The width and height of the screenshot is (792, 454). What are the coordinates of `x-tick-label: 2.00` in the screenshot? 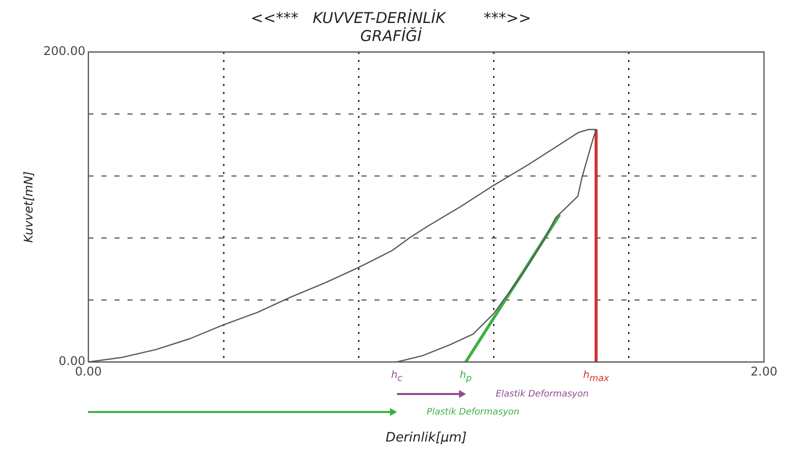 It's located at (764, 371).